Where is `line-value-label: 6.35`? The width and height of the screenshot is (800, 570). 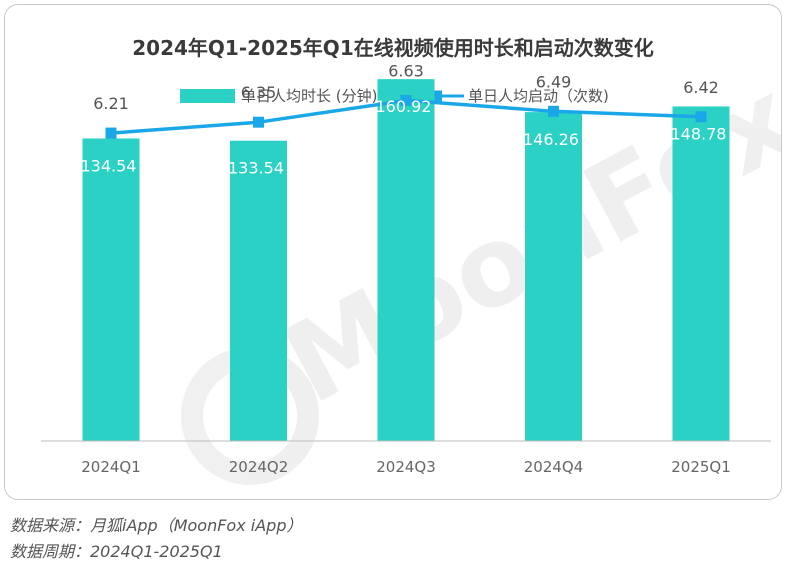 line-value-label: 6.35 is located at coordinates (259, 92).